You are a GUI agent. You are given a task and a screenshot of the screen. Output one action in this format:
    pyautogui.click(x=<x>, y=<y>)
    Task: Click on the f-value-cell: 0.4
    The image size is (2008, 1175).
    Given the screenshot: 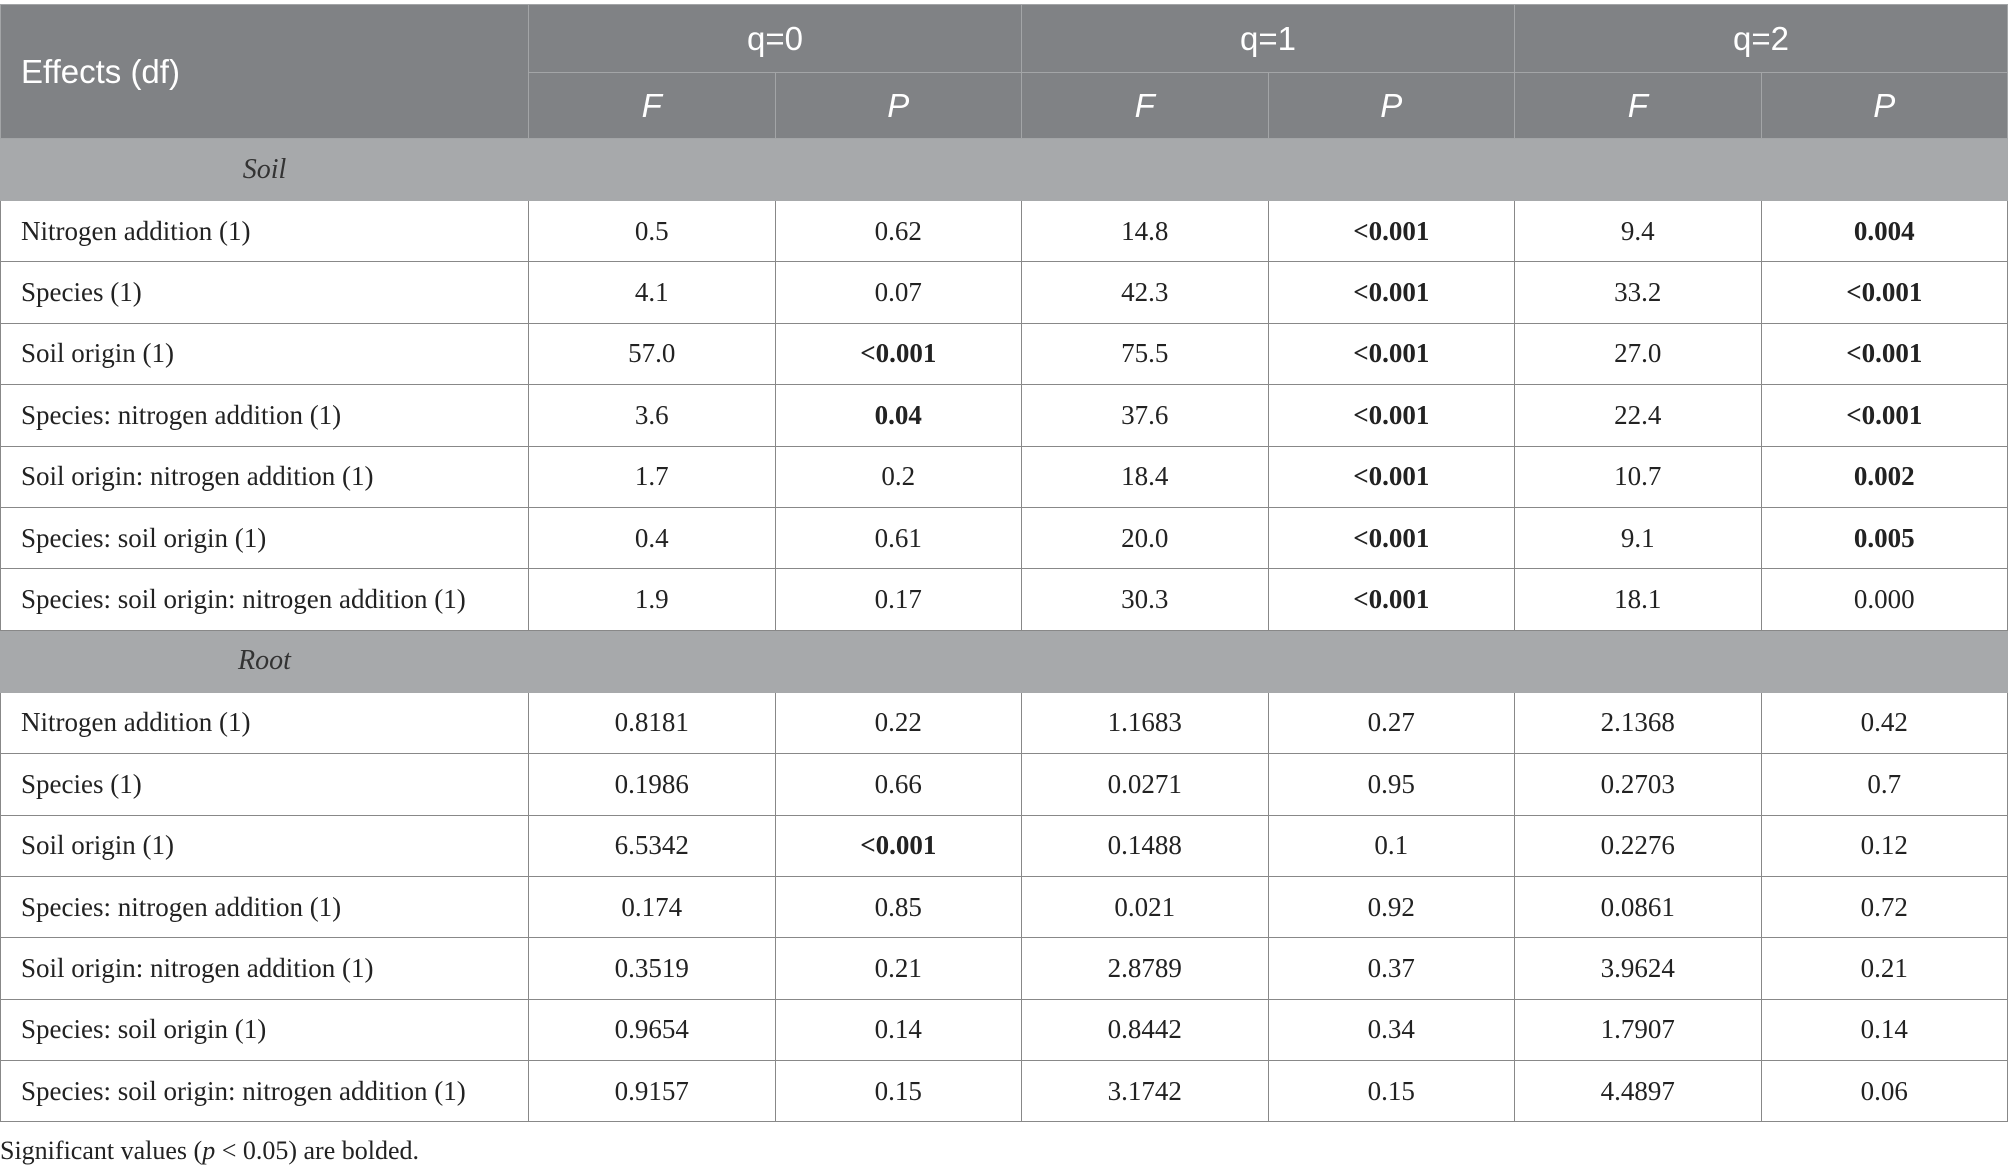 What is the action you would take?
    pyautogui.click(x=652, y=538)
    